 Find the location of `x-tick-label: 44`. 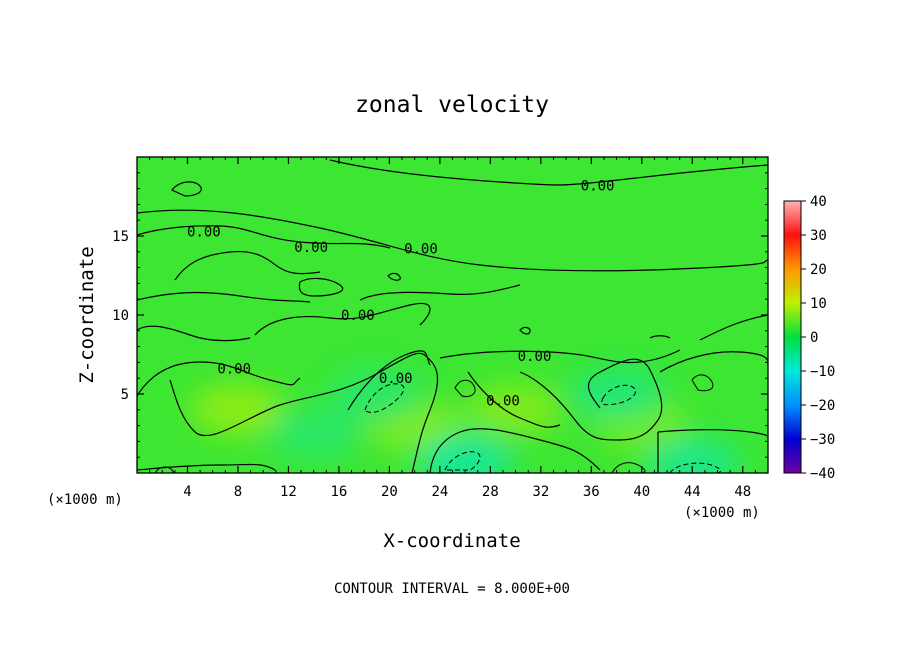

x-tick-label: 44 is located at coordinates (692, 492).